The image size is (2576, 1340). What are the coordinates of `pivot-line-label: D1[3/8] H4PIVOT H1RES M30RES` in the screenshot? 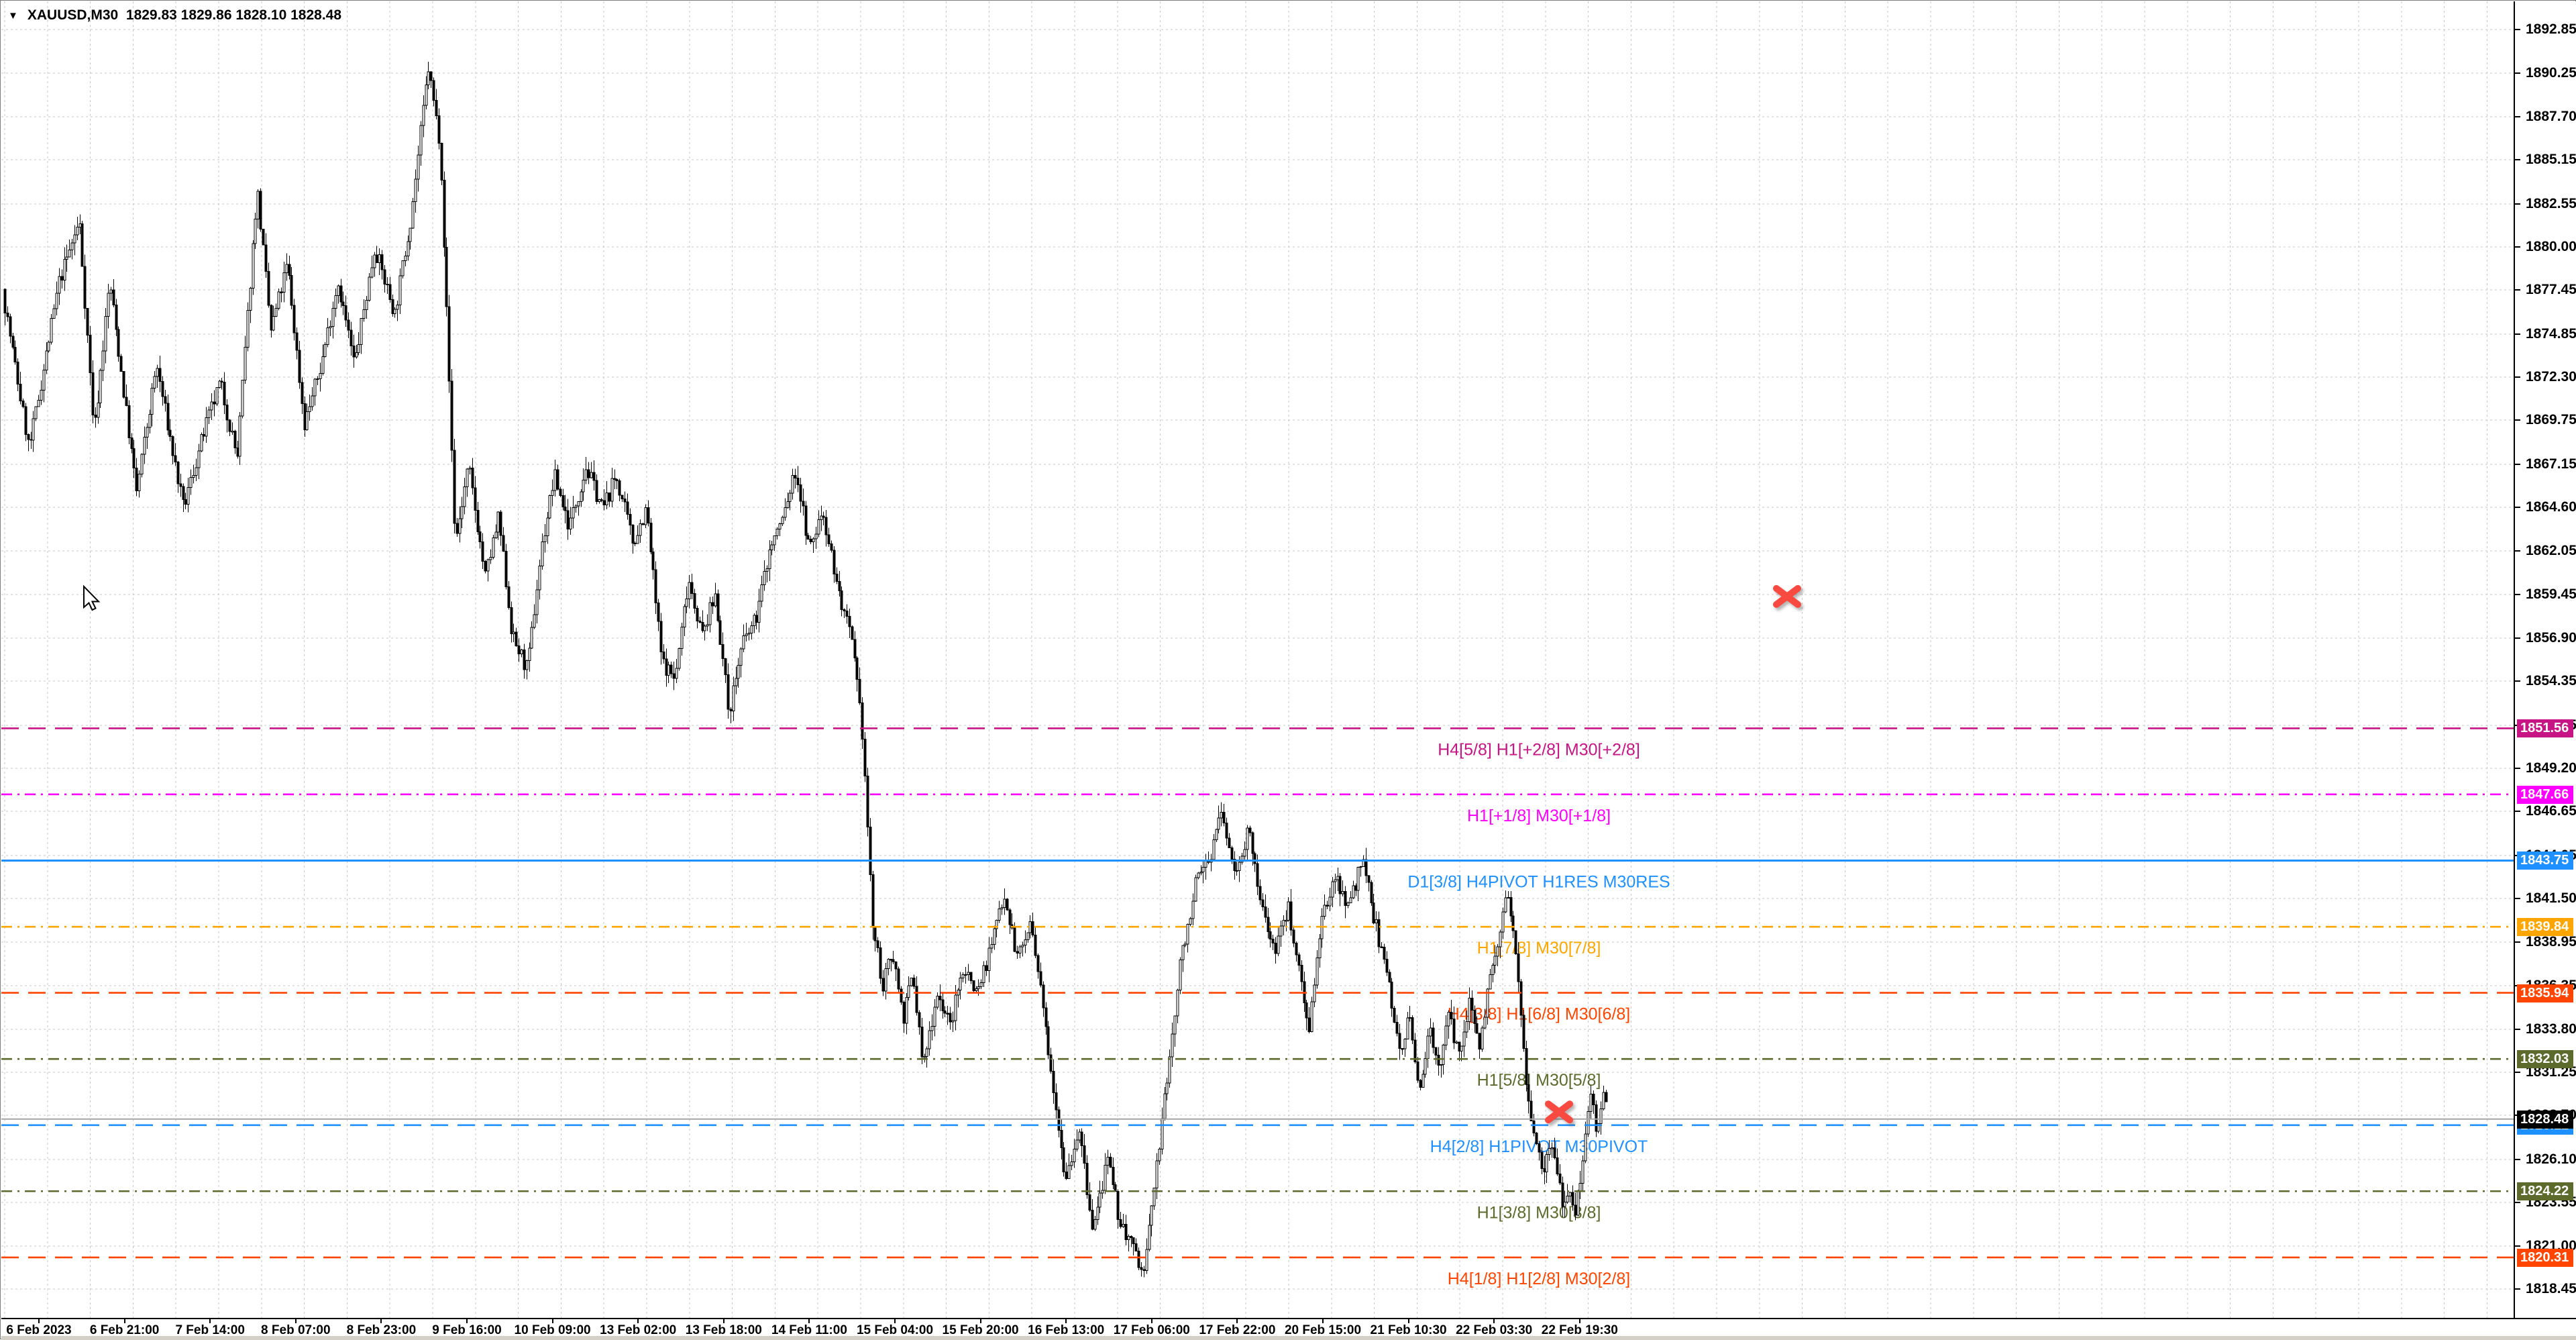 It's located at (1538, 881).